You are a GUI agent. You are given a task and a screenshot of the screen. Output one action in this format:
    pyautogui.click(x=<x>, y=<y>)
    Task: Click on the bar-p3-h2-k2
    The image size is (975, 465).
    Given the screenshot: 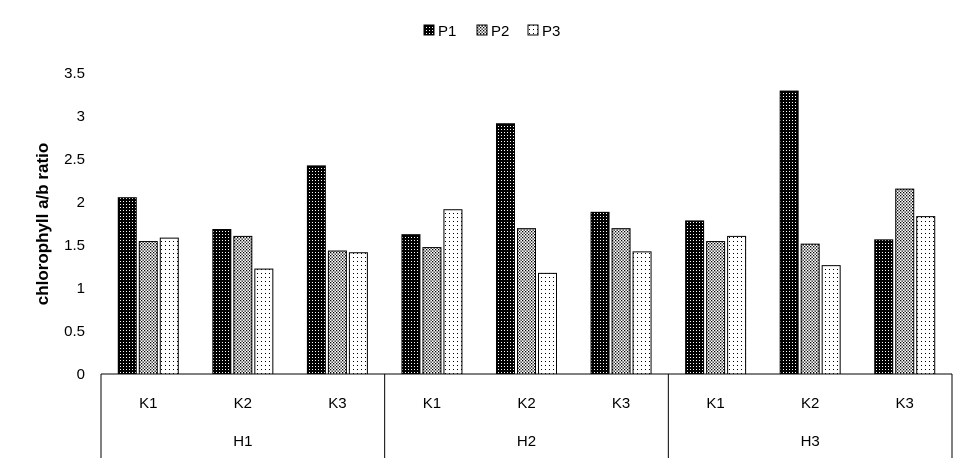 What is the action you would take?
    pyautogui.click(x=547, y=323)
    